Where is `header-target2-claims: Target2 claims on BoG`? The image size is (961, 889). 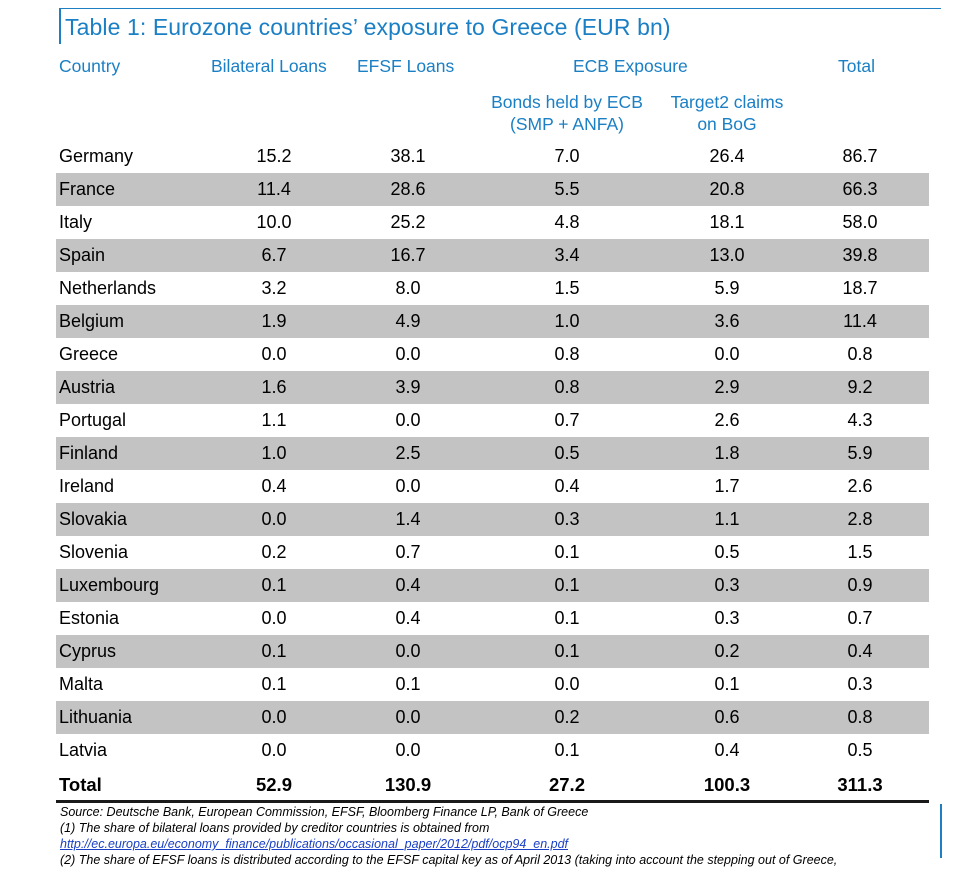
header-target2-claims: Target2 claims on BoG is located at coordinates (727, 113).